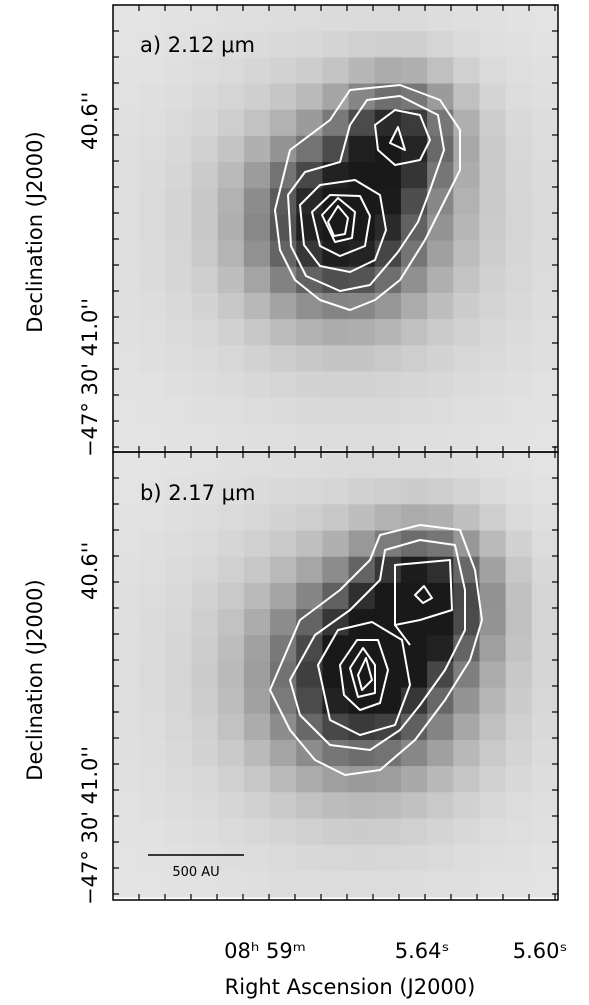 Image resolution: width=589 pixels, height=1005 pixels. I want to click on y-tick-label: 40.6'', so click(90, 121).